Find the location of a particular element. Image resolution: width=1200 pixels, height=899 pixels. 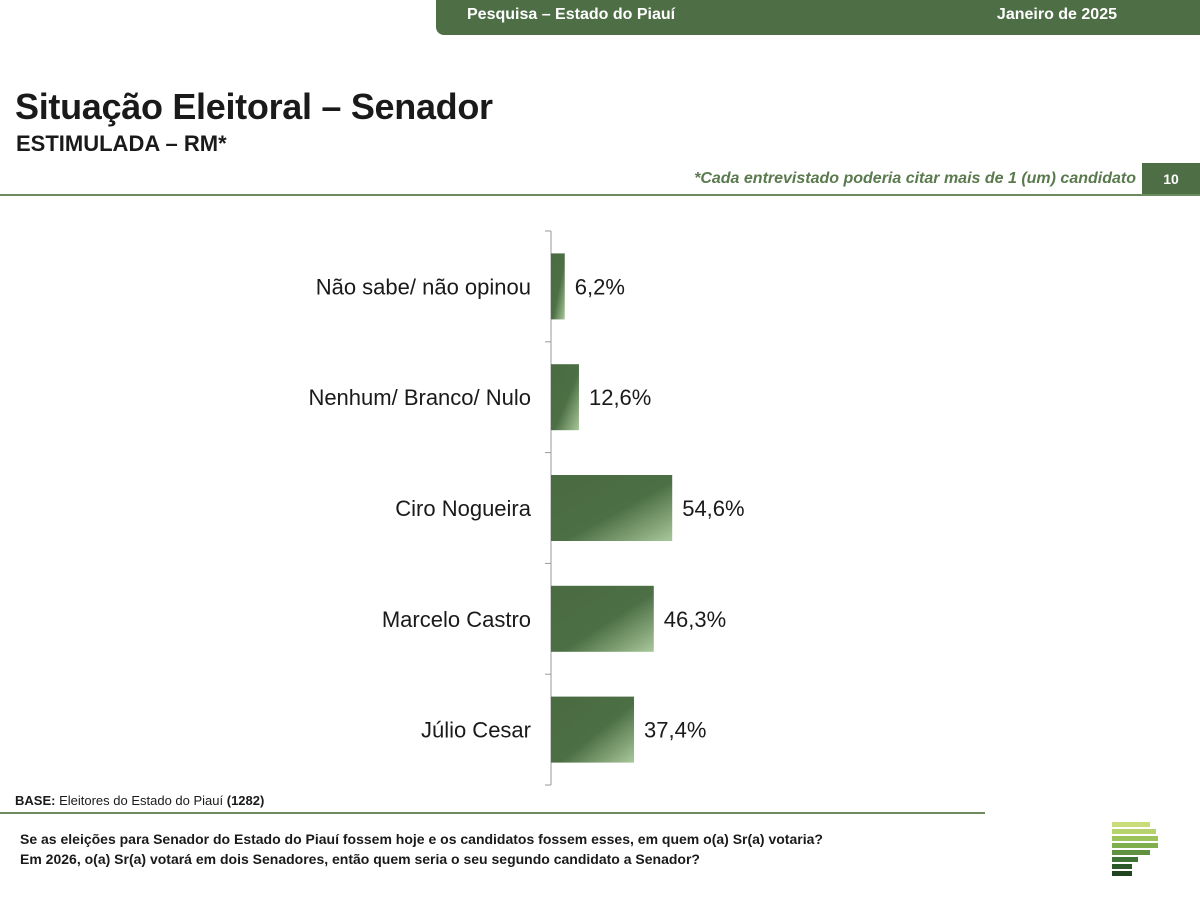

page-title: Situação Eleitoral – Senador is located at coordinates (254, 106).